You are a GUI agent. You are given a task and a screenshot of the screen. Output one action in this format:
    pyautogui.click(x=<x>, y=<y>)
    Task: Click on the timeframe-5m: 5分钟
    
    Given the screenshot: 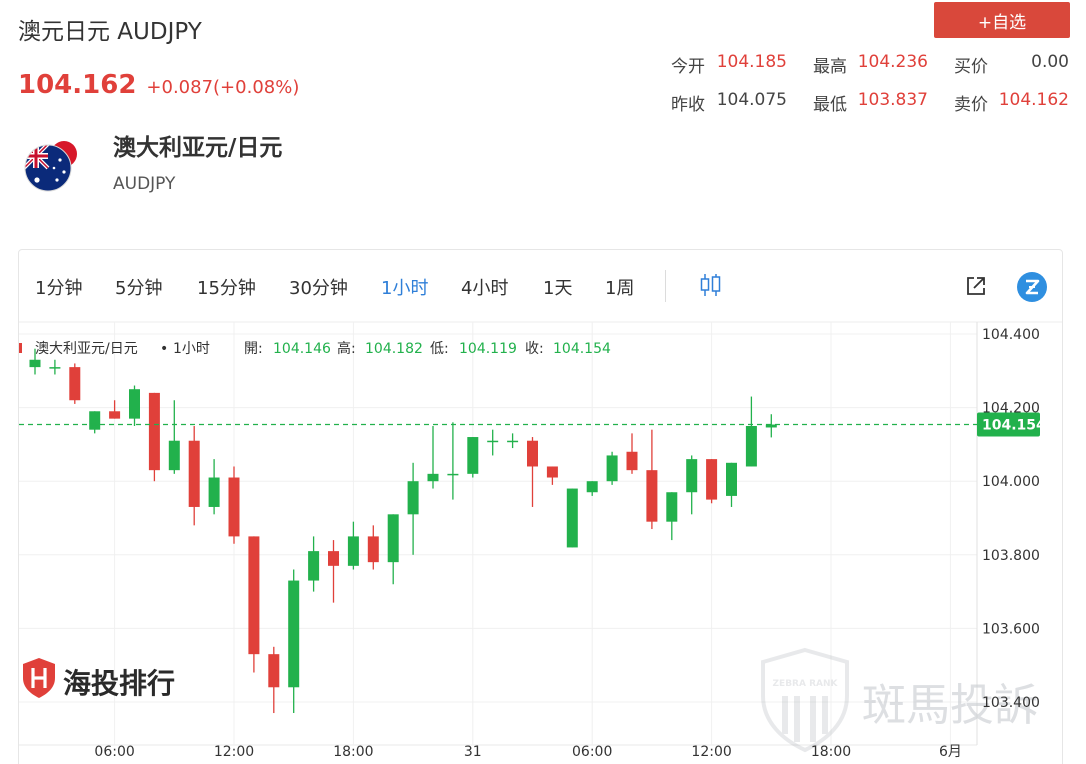 What is the action you would take?
    pyautogui.click(x=139, y=288)
    